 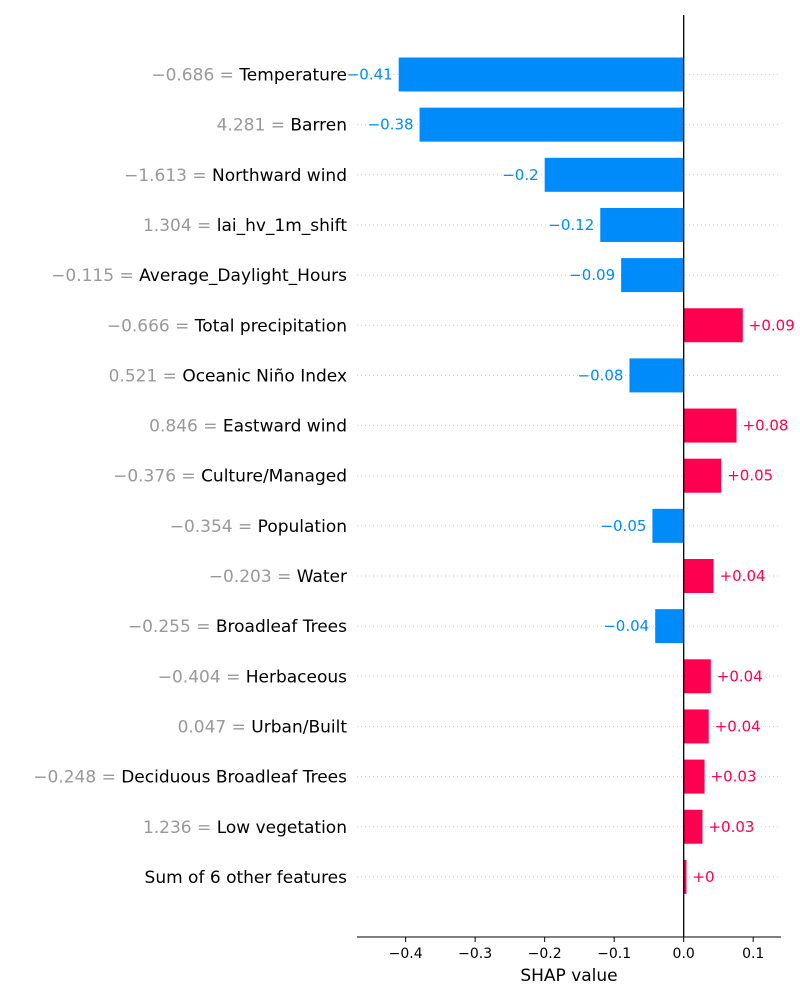 What do you see at coordinates (157, 477) in the screenshot?
I see `feature-value-9: −0.376 =` at bounding box center [157, 477].